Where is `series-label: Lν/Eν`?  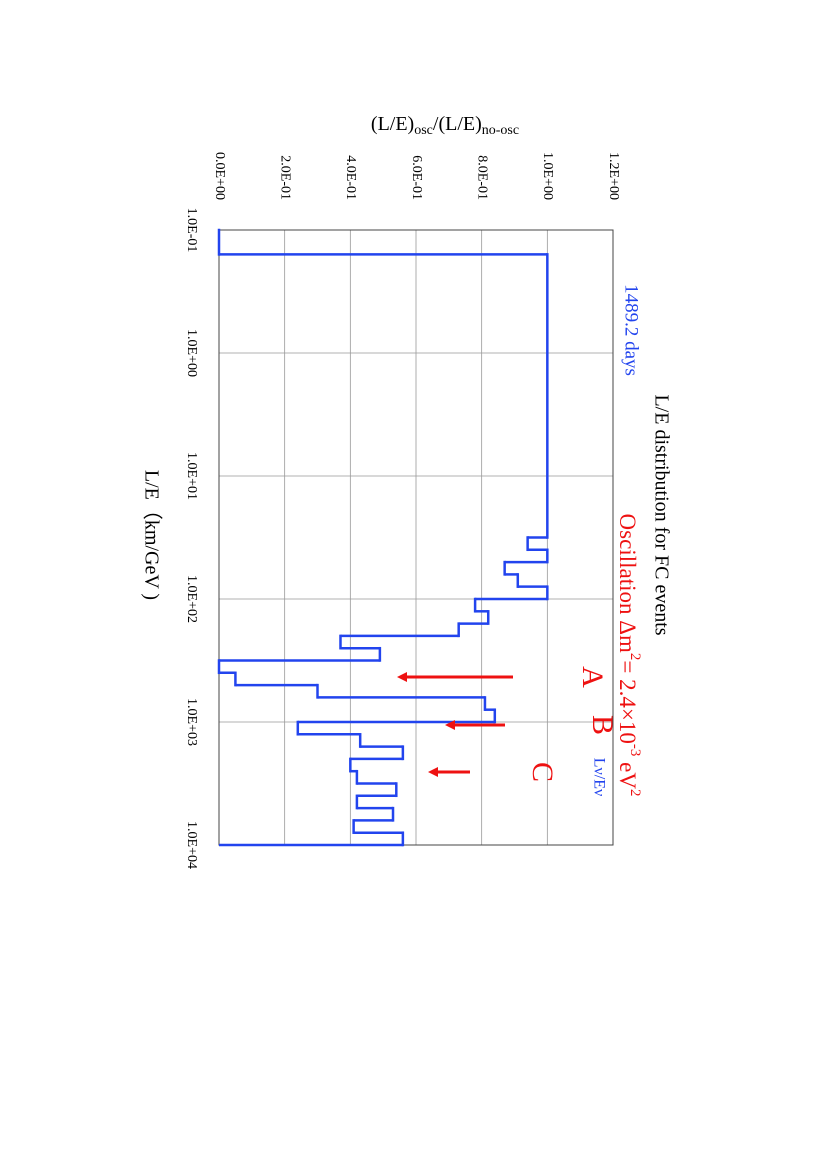
series-label: Lν/Eν is located at coordinates (598, 777).